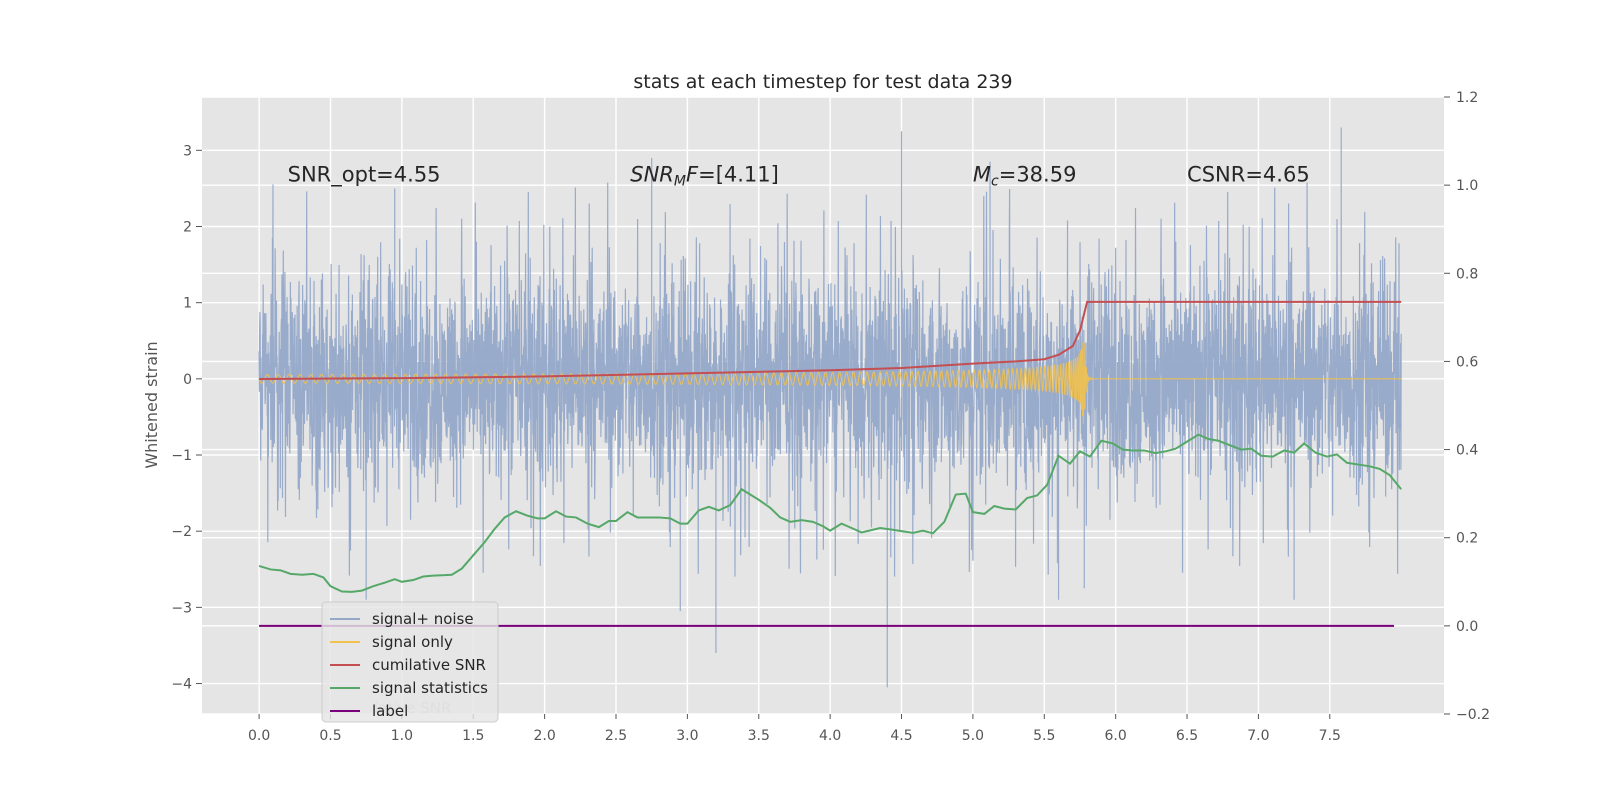 This screenshot has height=800, width=1600. I want to click on legend-label: signal only, so click(412, 642).